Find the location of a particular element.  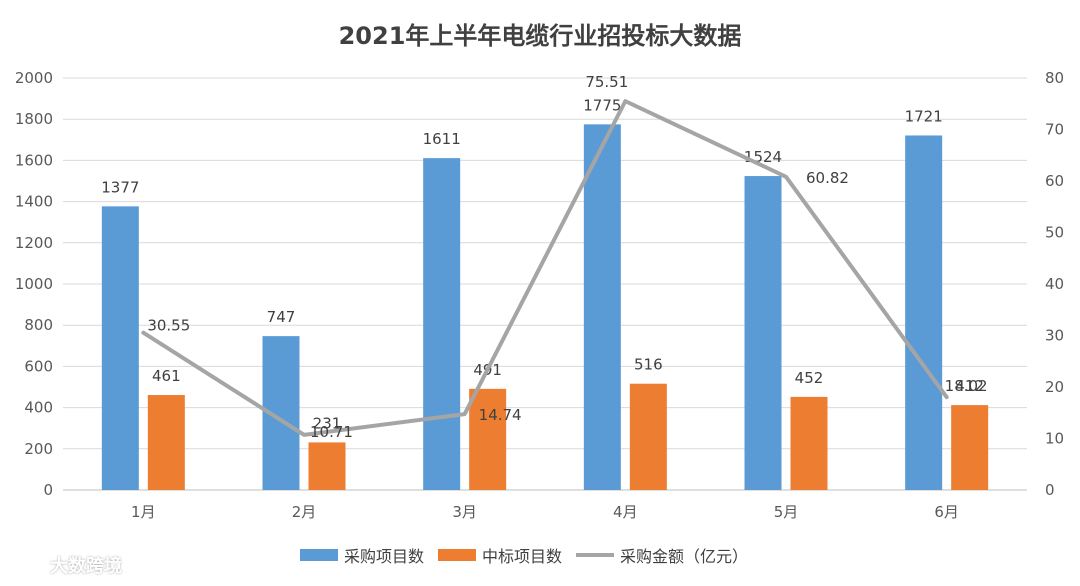

bar-data-label: 461 is located at coordinates (166, 376).